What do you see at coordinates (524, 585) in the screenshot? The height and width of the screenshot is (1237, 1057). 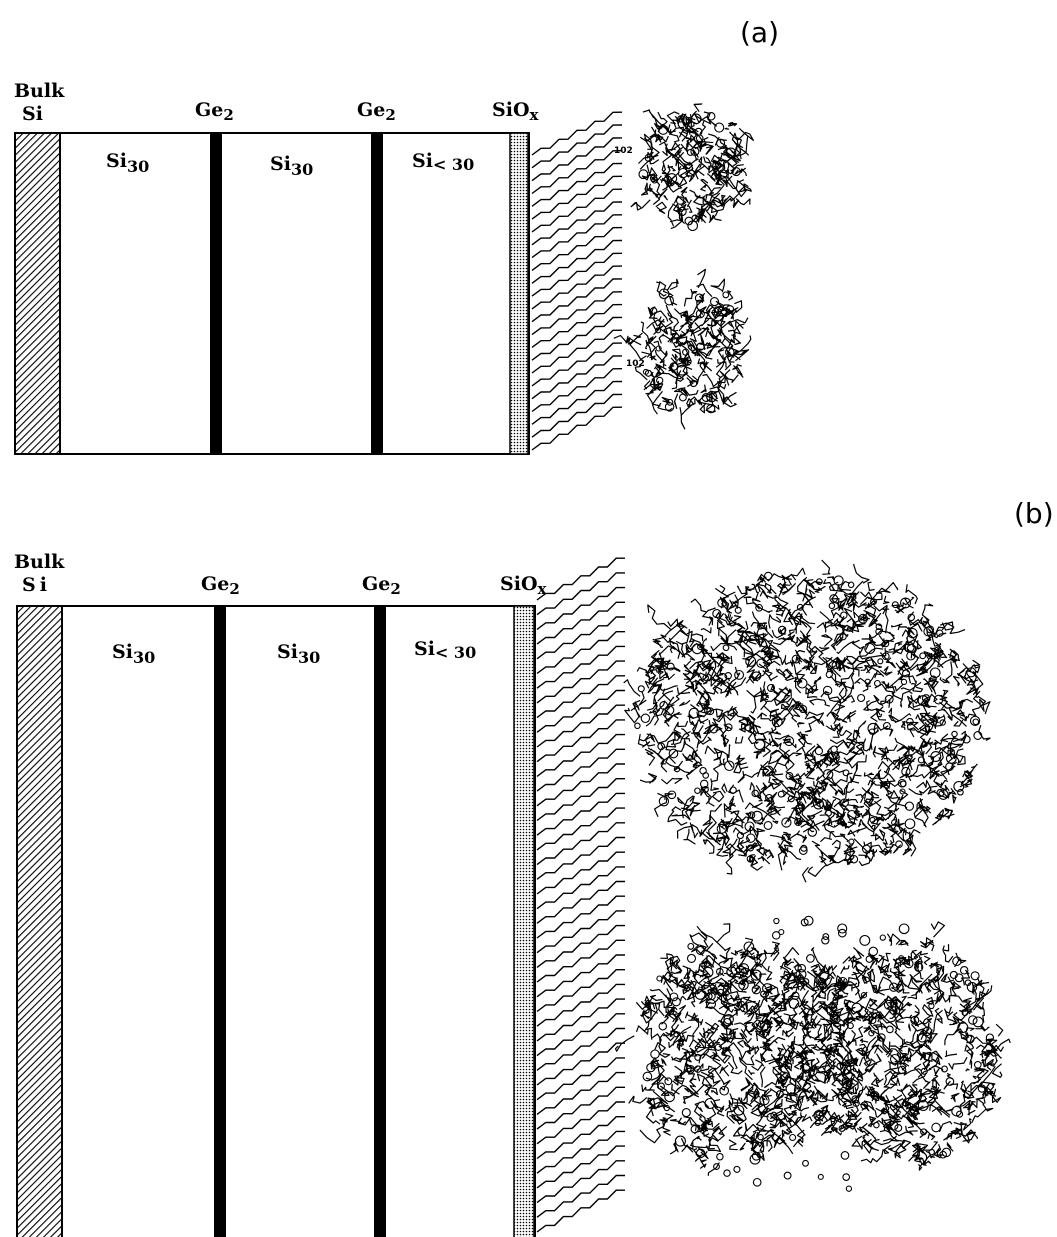 I see `panel-b-siox-label: SiOx` at bounding box center [524, 585].